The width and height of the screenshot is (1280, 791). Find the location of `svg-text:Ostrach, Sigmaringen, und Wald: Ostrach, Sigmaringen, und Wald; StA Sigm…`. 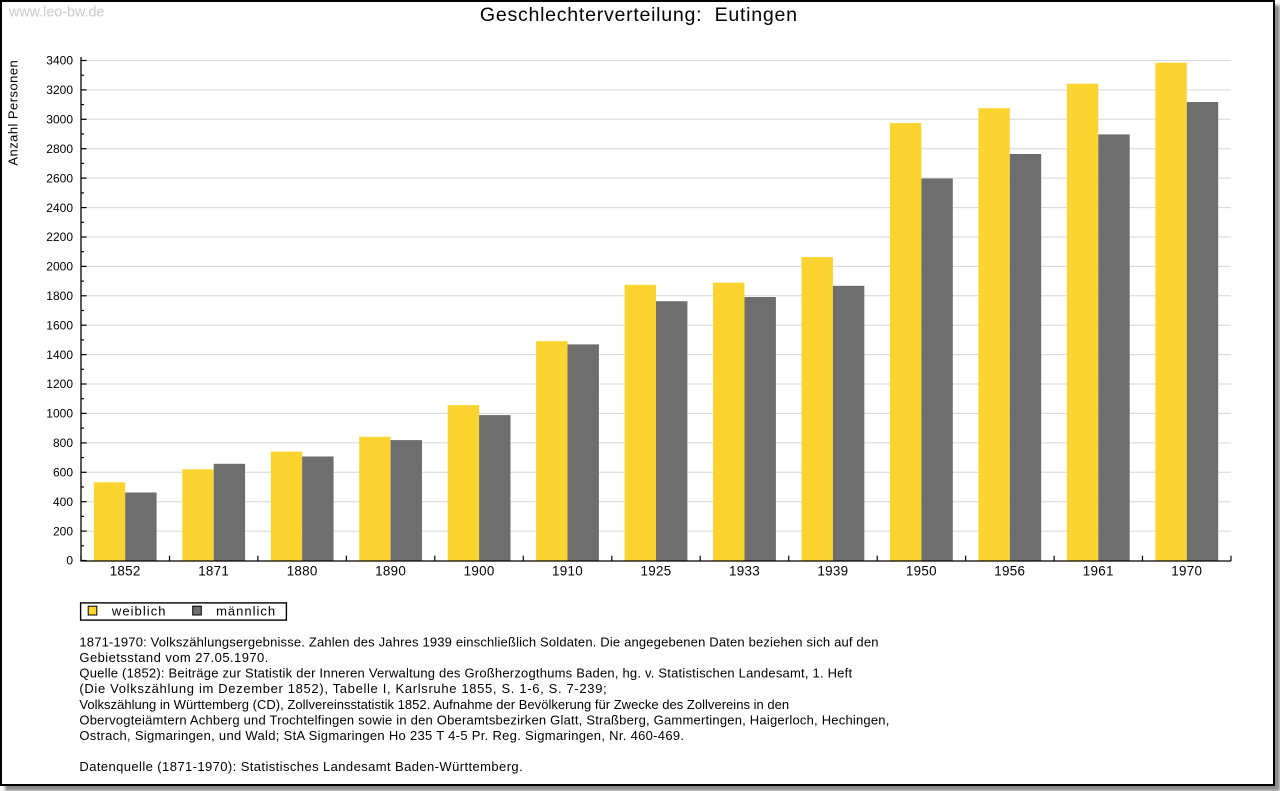

svg-text:Ostrach, Sigmaringen, und Wald: Ostrach, Sigmaringen, und Wald; StA Sigm… is located at coordinates (381, 735).